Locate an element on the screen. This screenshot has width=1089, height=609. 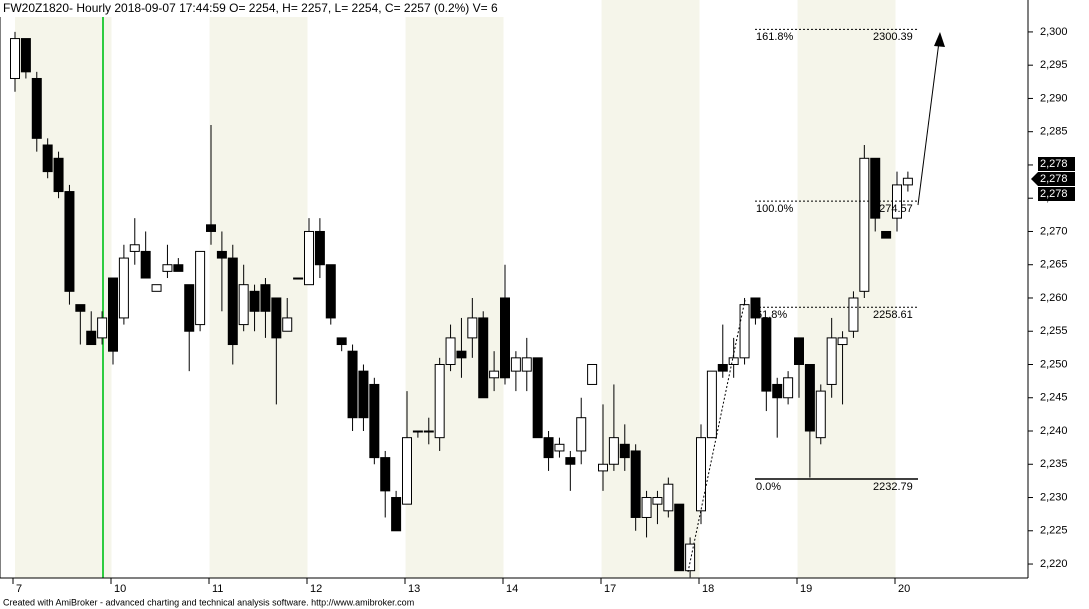
y-tick-label: 2,290 is located at coordinates (1054, 98).